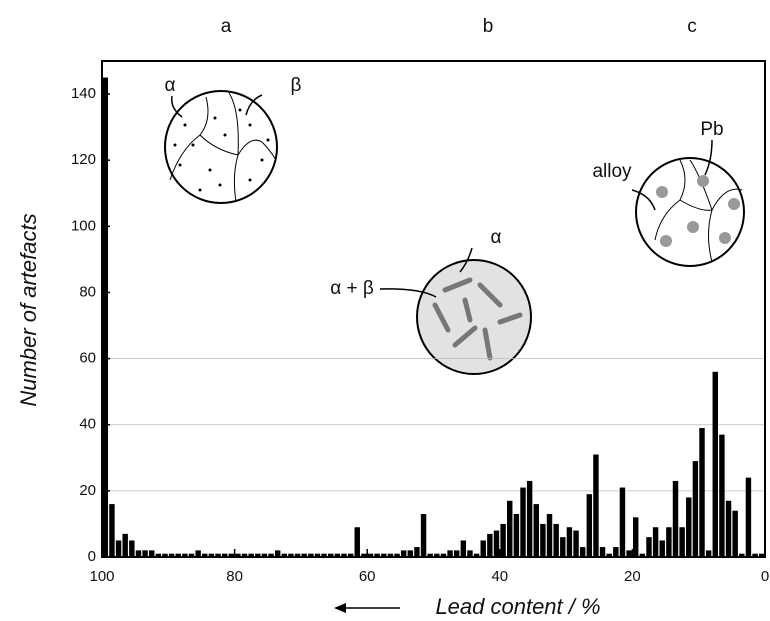 The image size is (770, 621). Describe the element at coordinates (455, 311) in the screenshot. I see `inset-b` at that location.